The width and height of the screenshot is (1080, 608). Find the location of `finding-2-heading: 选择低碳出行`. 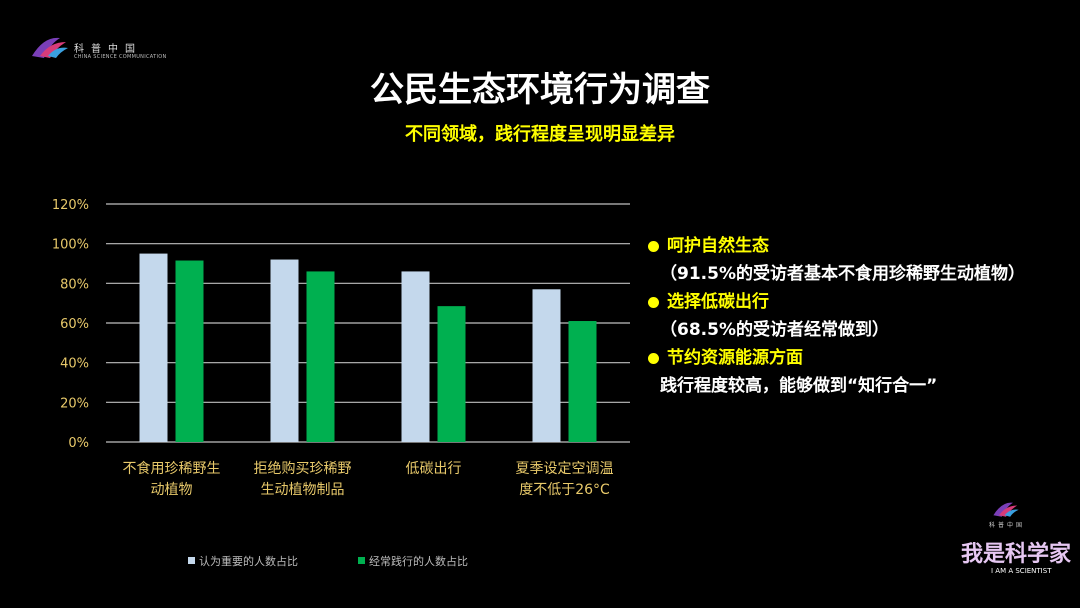

finding-2-heading: 选择低碳出行 is located at coordinates (858, 302).